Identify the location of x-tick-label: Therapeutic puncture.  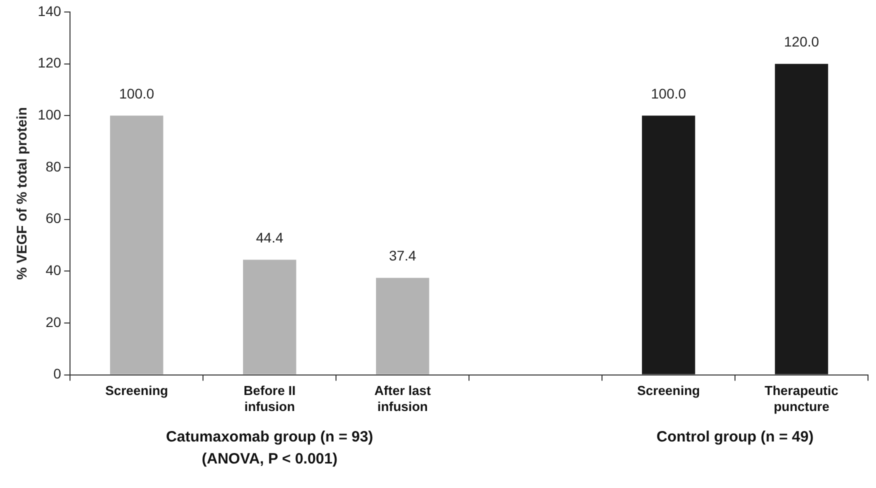
(801, 398).